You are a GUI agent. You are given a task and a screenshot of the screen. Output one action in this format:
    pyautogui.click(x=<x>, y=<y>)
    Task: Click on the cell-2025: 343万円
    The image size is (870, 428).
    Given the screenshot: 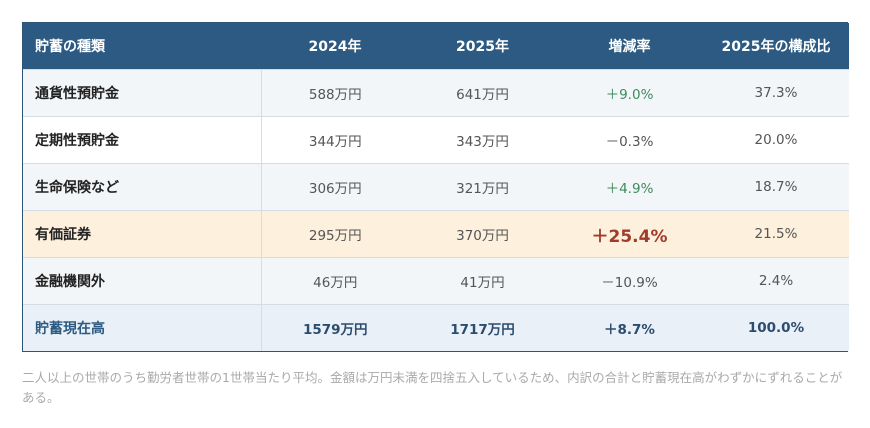 What is the action you would take?
    pyautogui.click(x=482, y=140)
    